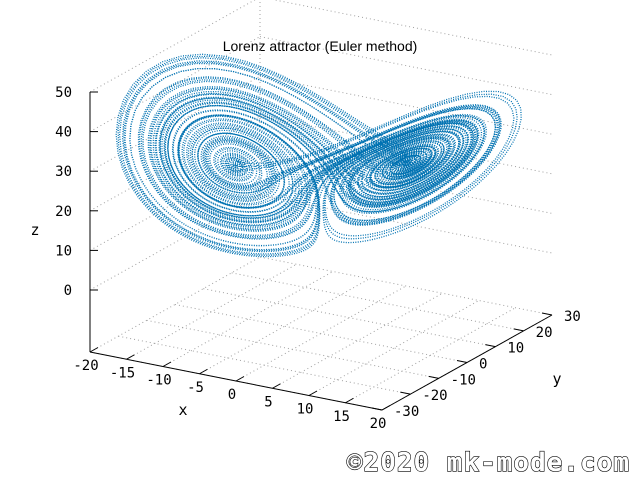  Describe the element at coordinates (63, 93) in the screenshot. I see `z-tick-label: 50` at that location.